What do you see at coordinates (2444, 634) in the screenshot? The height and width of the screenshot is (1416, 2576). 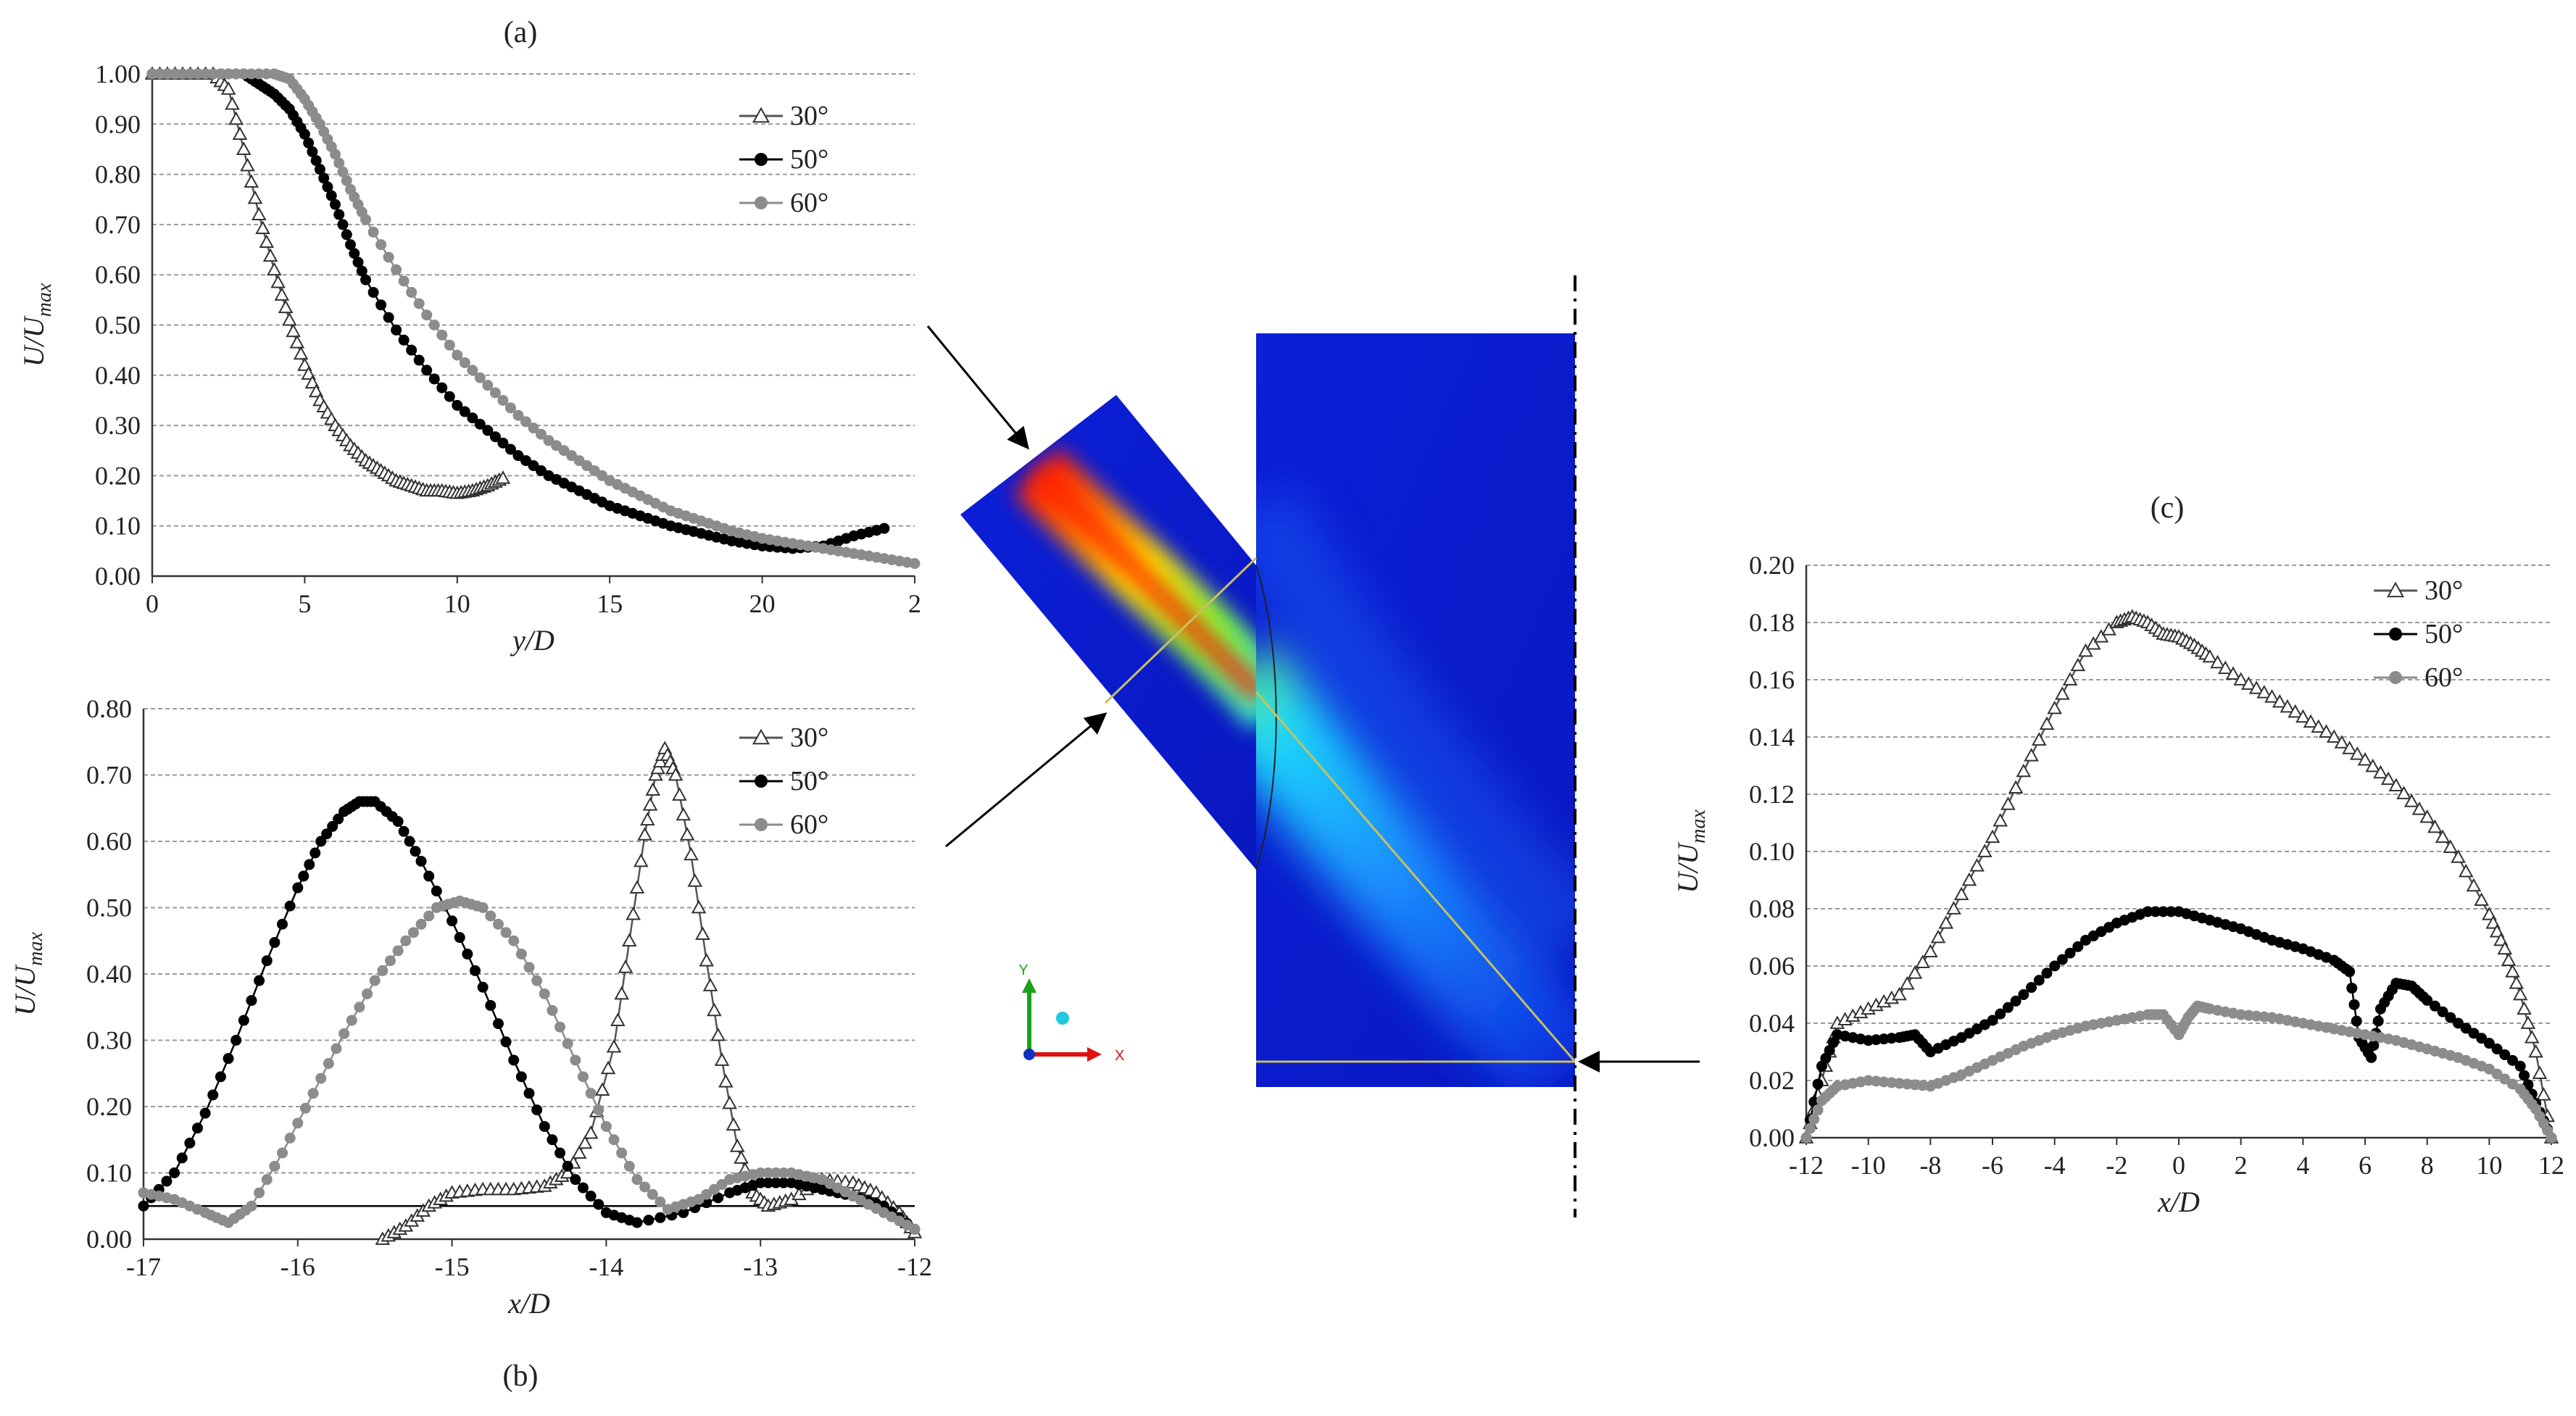 I see `legend-label: 50°` at bounding box center [2444, 634].